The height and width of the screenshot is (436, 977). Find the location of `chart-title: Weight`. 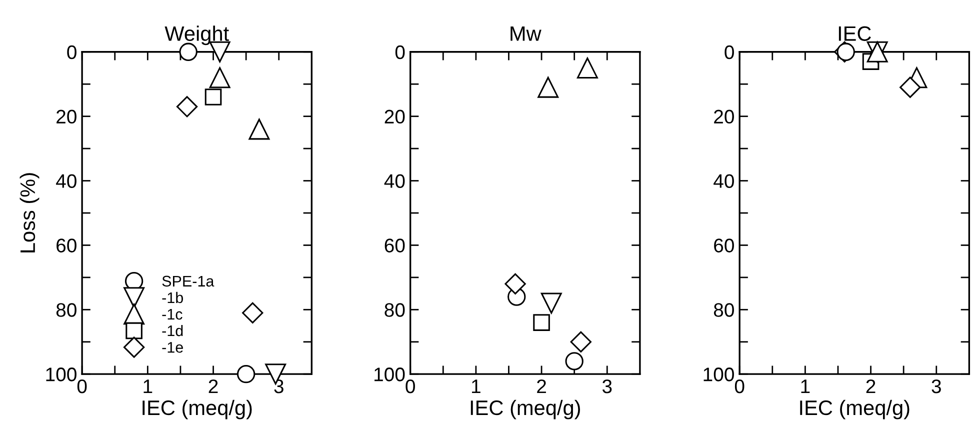

chart-title: Weight is located at coordinates (196, 36).